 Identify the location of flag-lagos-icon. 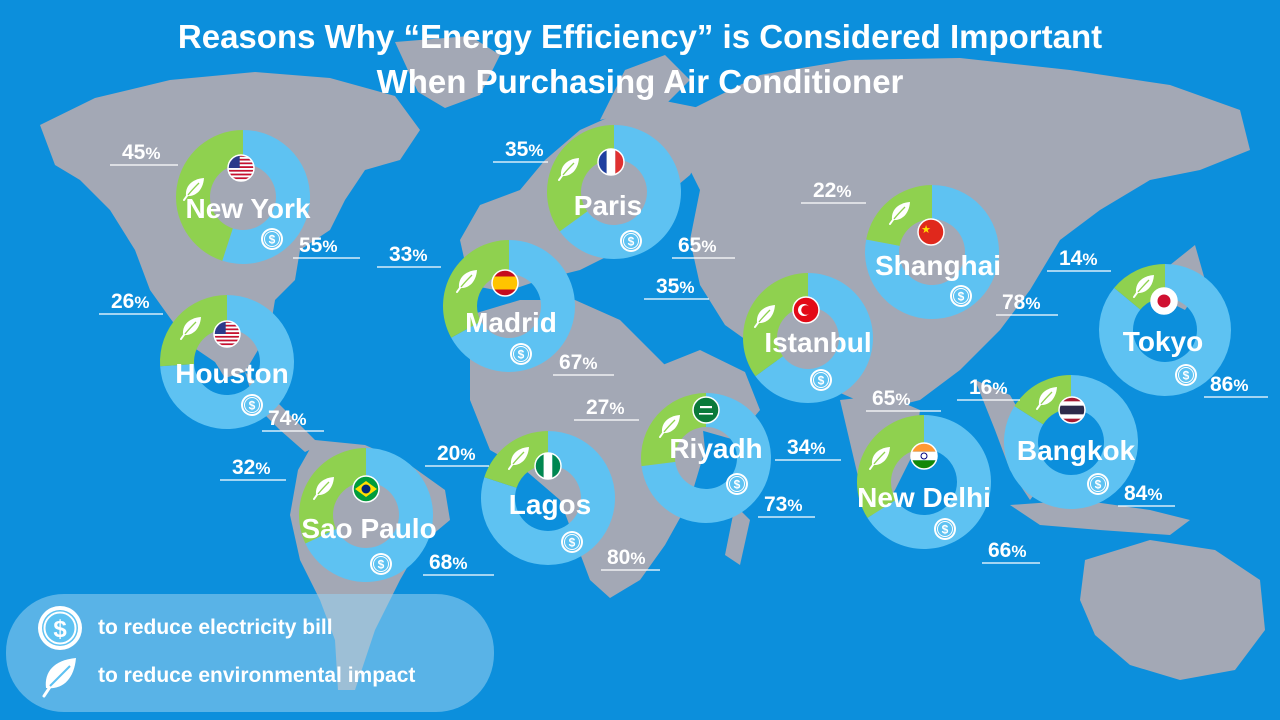
(548, 466).